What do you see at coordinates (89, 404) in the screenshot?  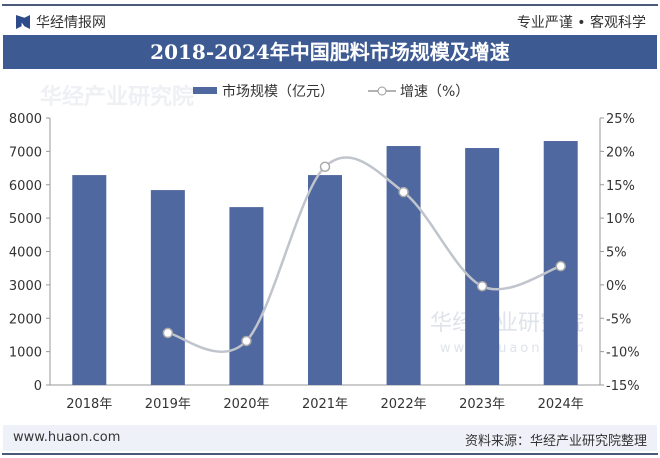 I see `x-tick-label: 2018年` at bounding box center [89, 404].